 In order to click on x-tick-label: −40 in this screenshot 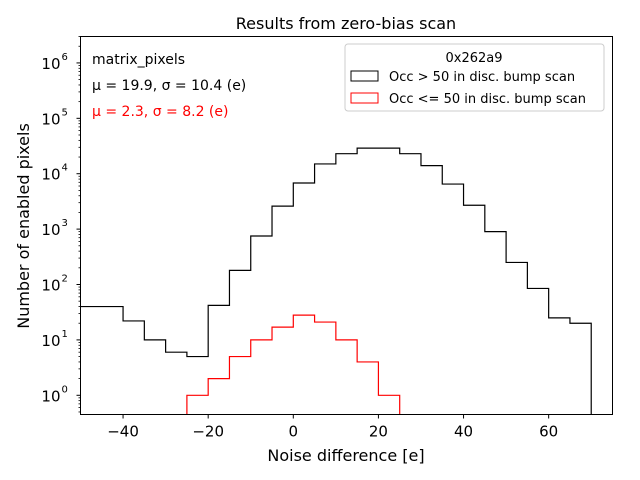, I will do `click(123, 432)`.